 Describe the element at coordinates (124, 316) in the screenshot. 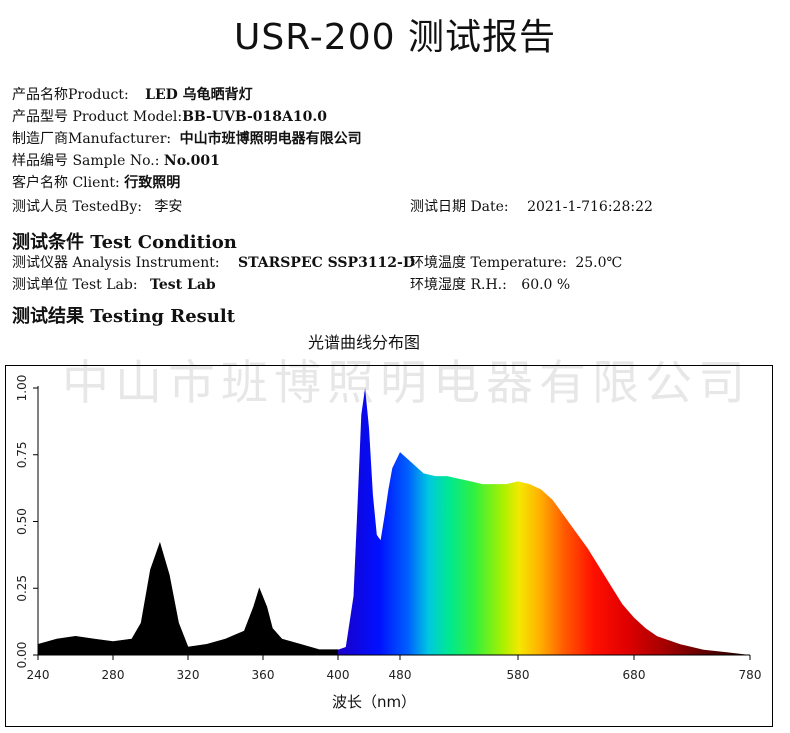

I see `result-heading: 测试结果 Testing Result` at that location.